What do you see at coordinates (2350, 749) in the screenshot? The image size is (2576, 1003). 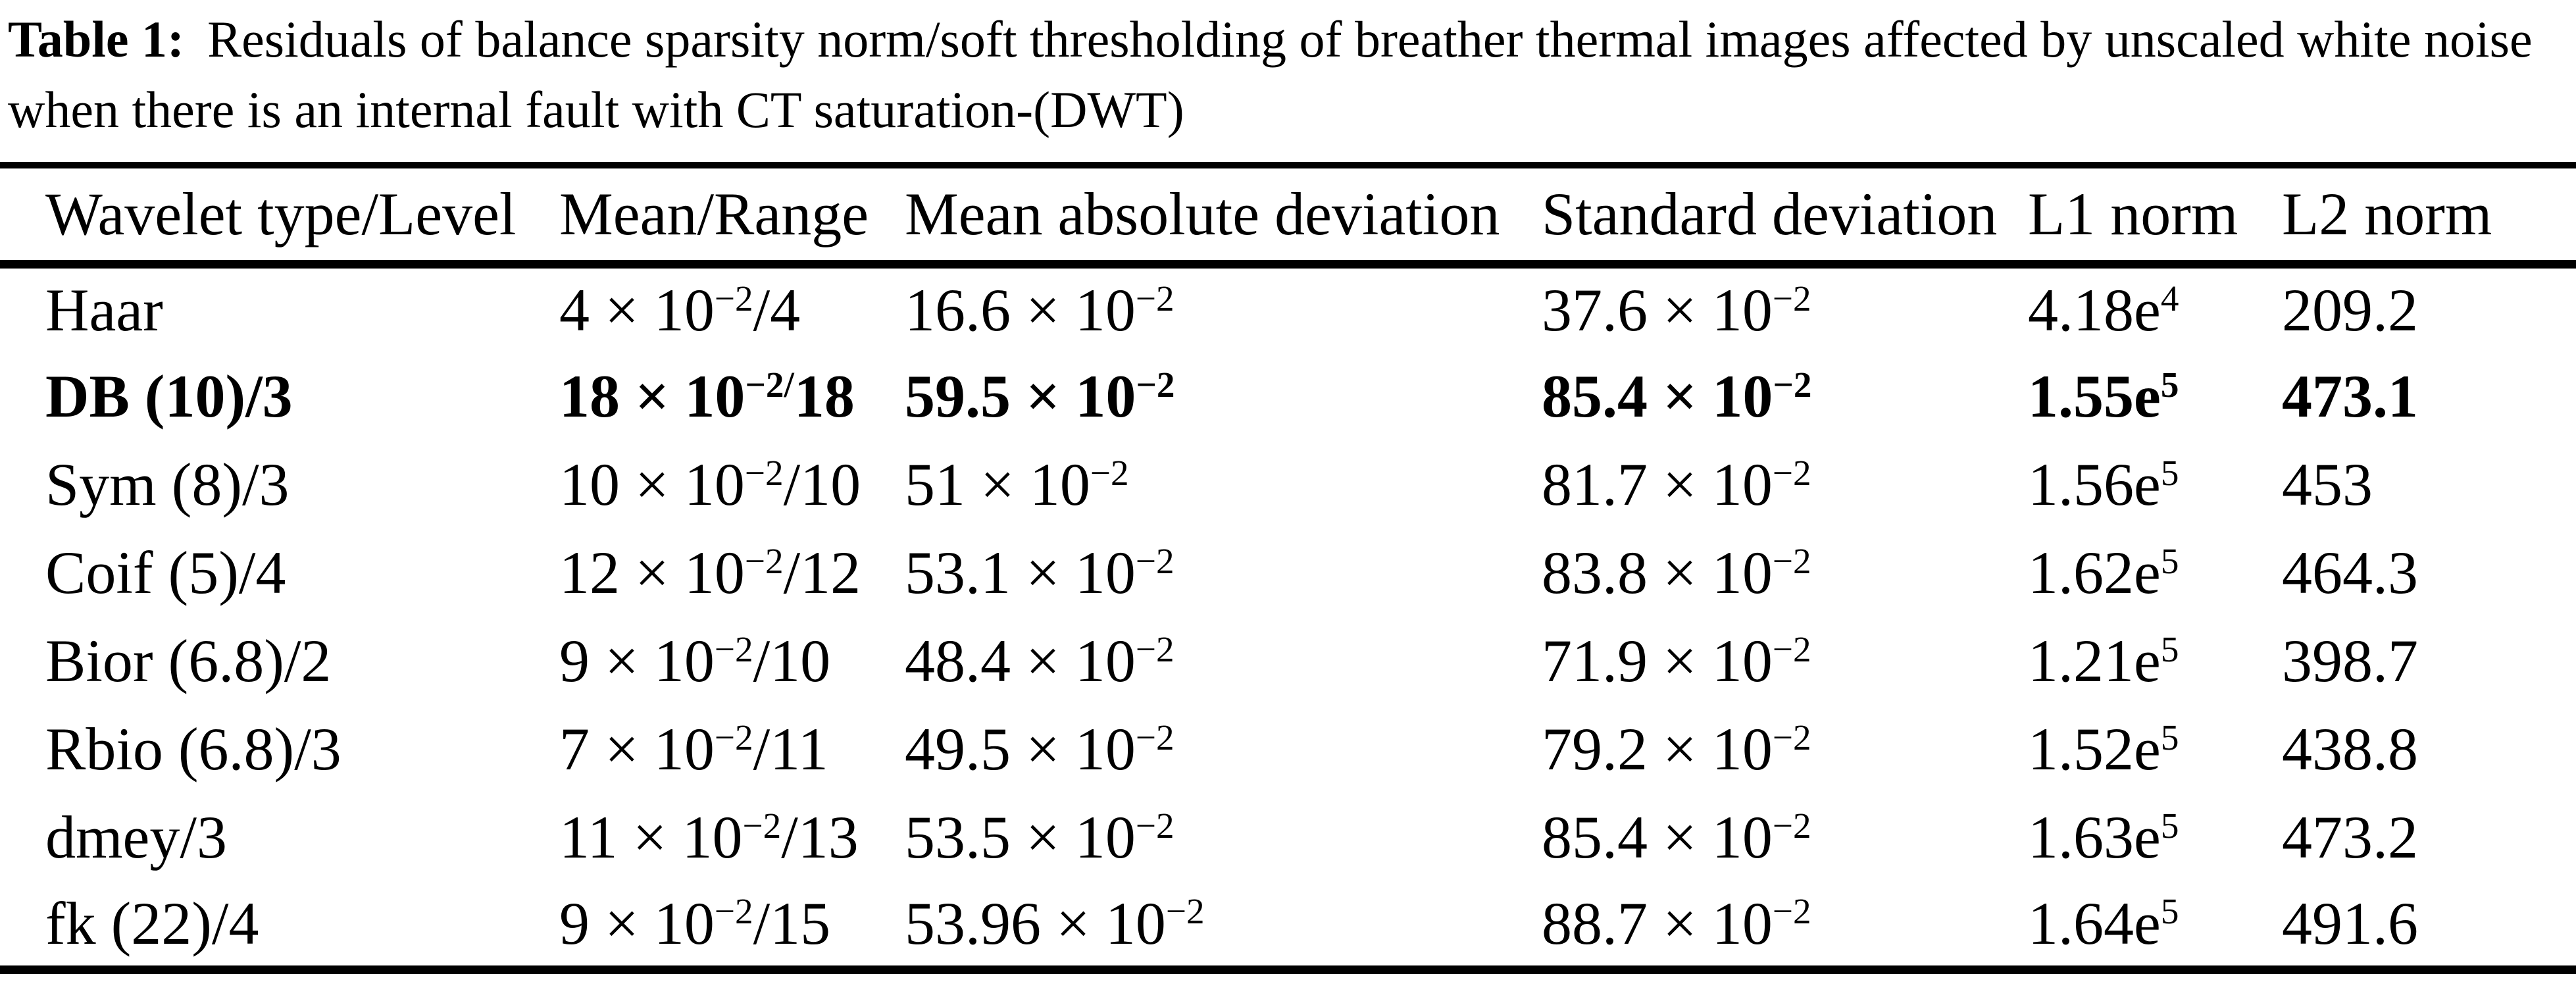 I see `value-cell: 438.8` at bounding box center [2350, 749].